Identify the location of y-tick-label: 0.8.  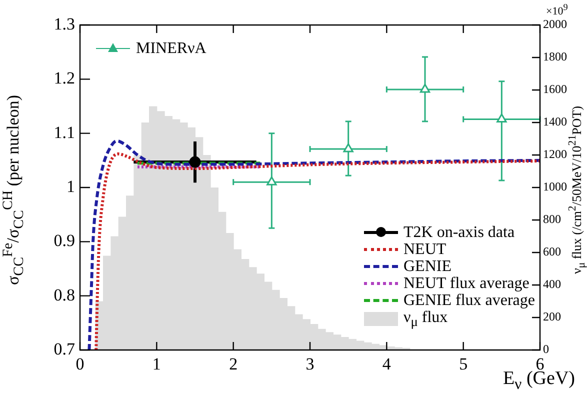
(64, 294).